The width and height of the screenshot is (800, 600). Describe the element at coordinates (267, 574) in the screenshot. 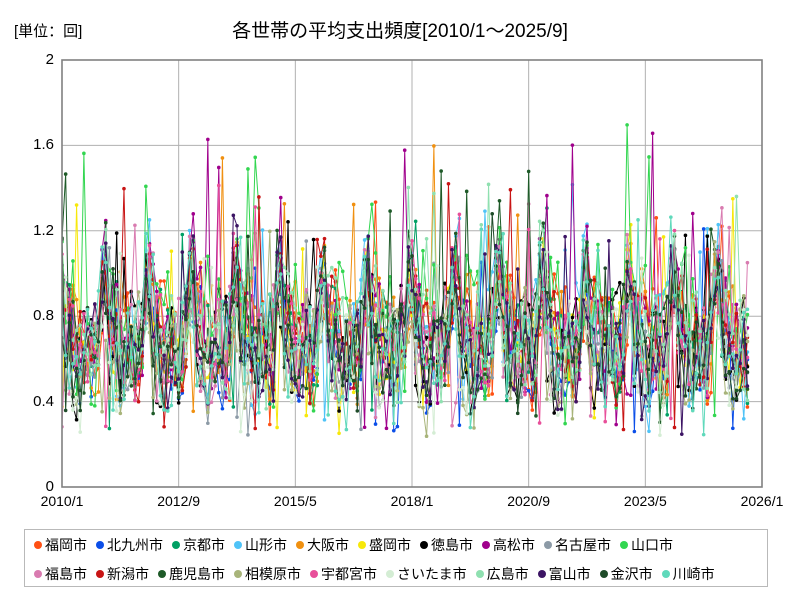

I see `legend-item-相模原市: 相模原市` at that location.